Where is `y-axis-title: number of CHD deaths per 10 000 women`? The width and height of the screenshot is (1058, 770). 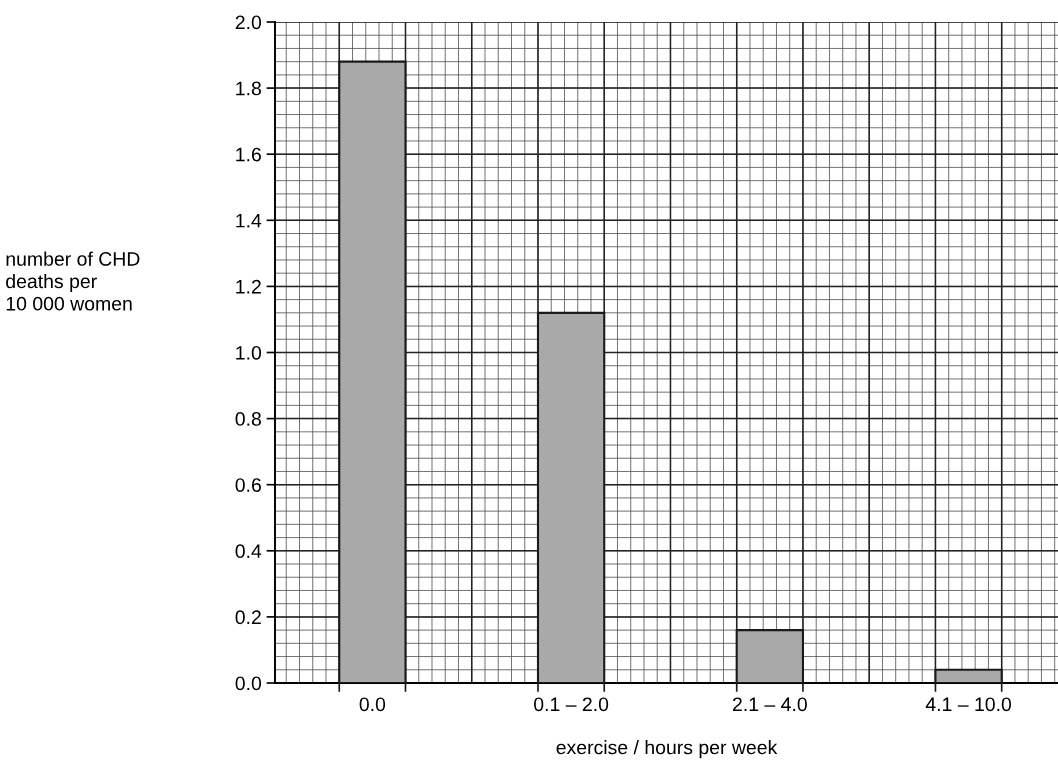 y-axis-title: number of CHD deaths per 10 000 women is located at coordinates (73, 281).